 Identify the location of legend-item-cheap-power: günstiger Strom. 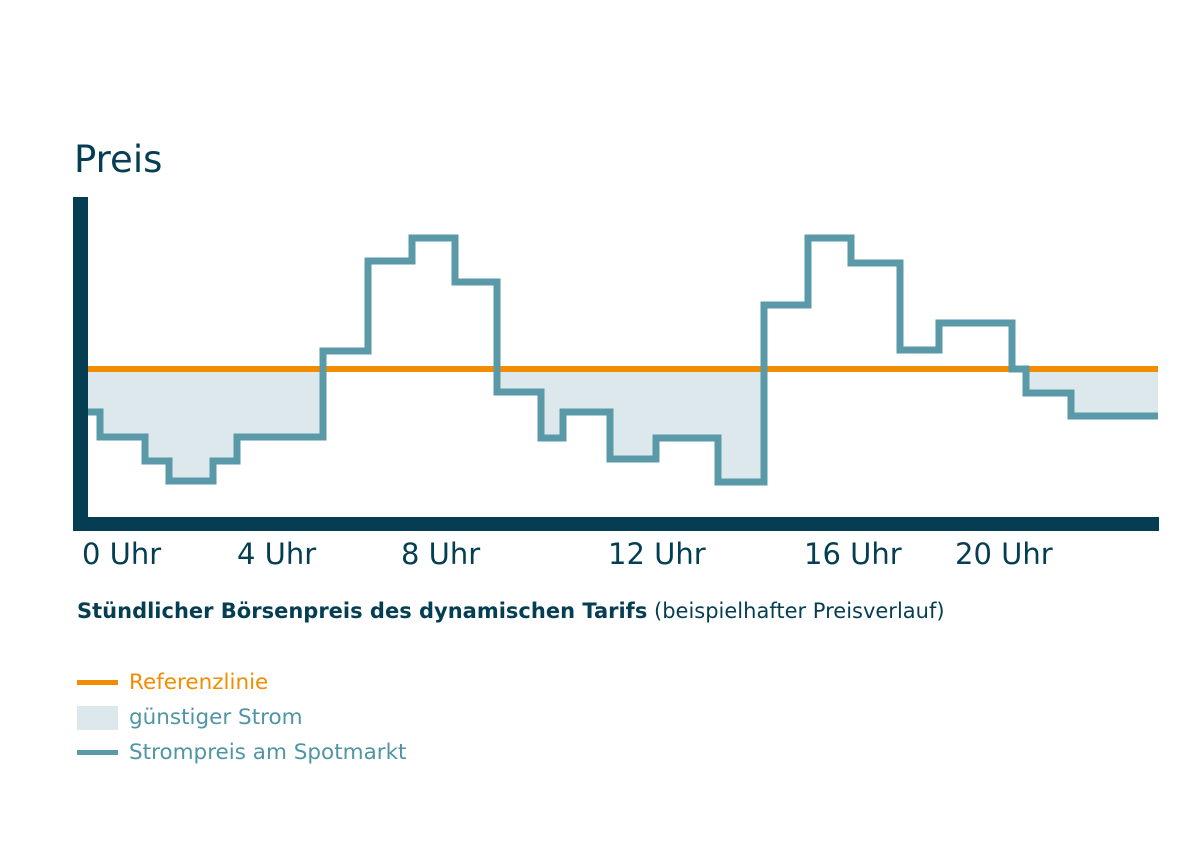
(241, 717).